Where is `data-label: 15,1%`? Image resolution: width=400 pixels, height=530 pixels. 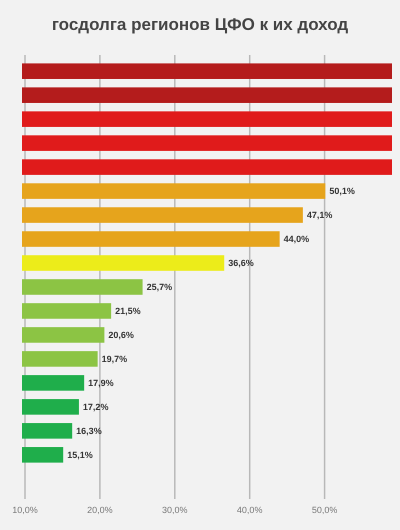
data-label: 15,1% is located at coordinates (80, 455).